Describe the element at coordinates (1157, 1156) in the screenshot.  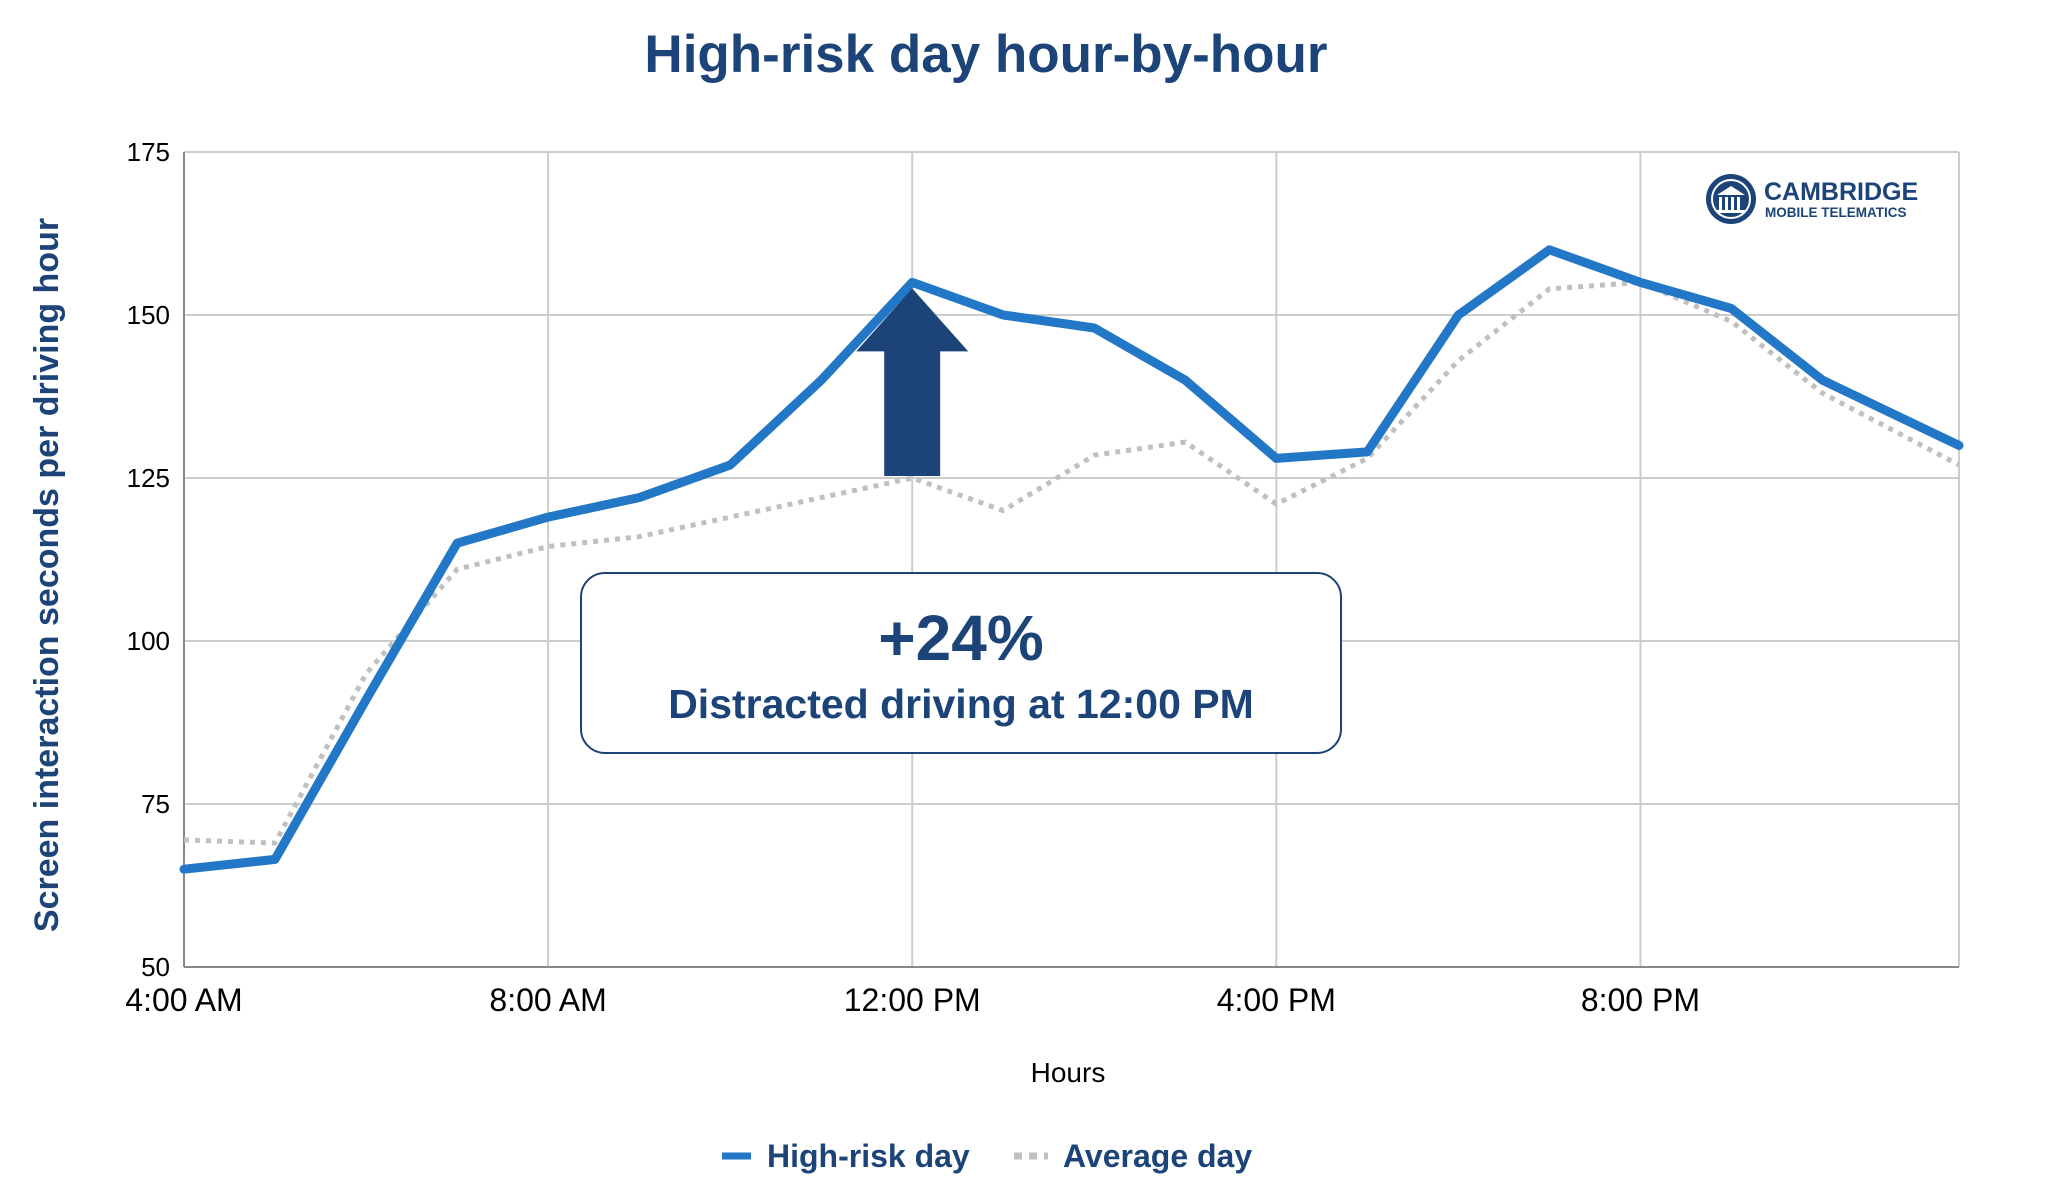
I see `legend-label-average: Average day` at that location.